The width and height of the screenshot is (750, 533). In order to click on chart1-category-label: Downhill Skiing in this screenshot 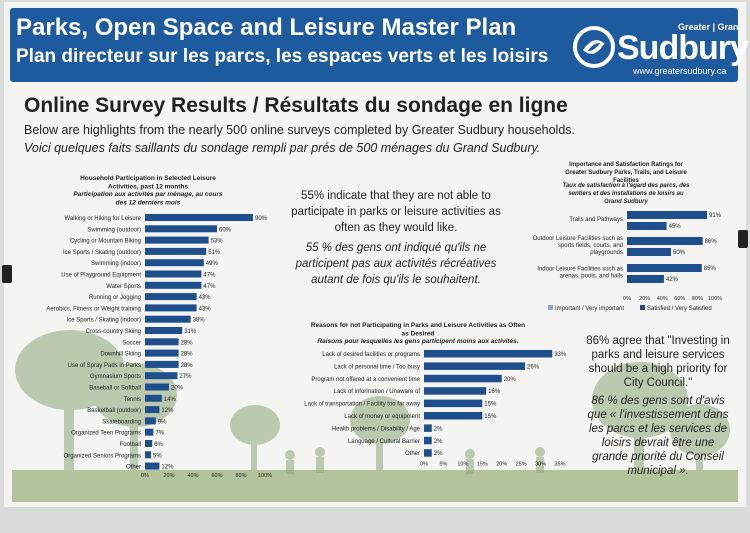, I will do `click(120, 355)`.